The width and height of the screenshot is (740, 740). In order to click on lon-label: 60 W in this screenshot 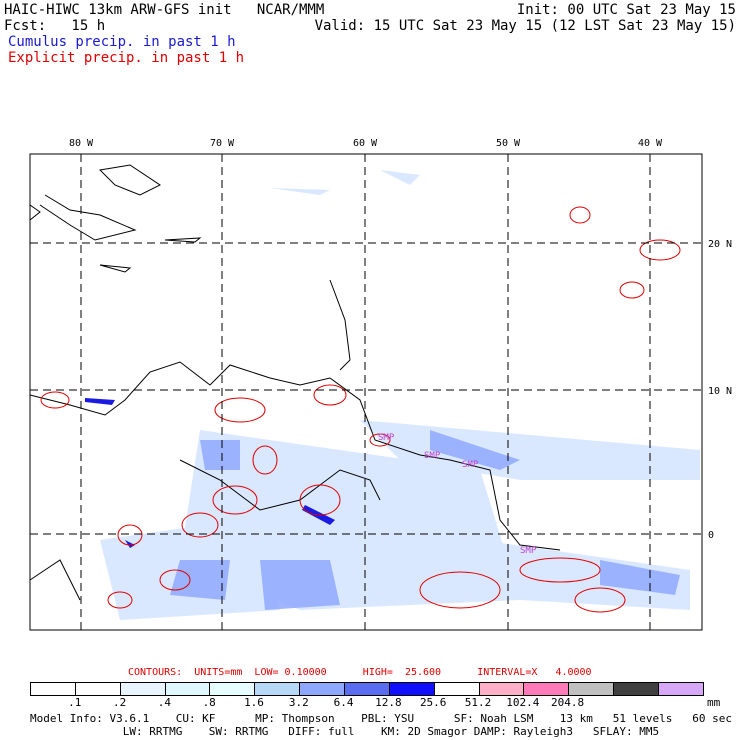, I will do `click(365, 143)`.